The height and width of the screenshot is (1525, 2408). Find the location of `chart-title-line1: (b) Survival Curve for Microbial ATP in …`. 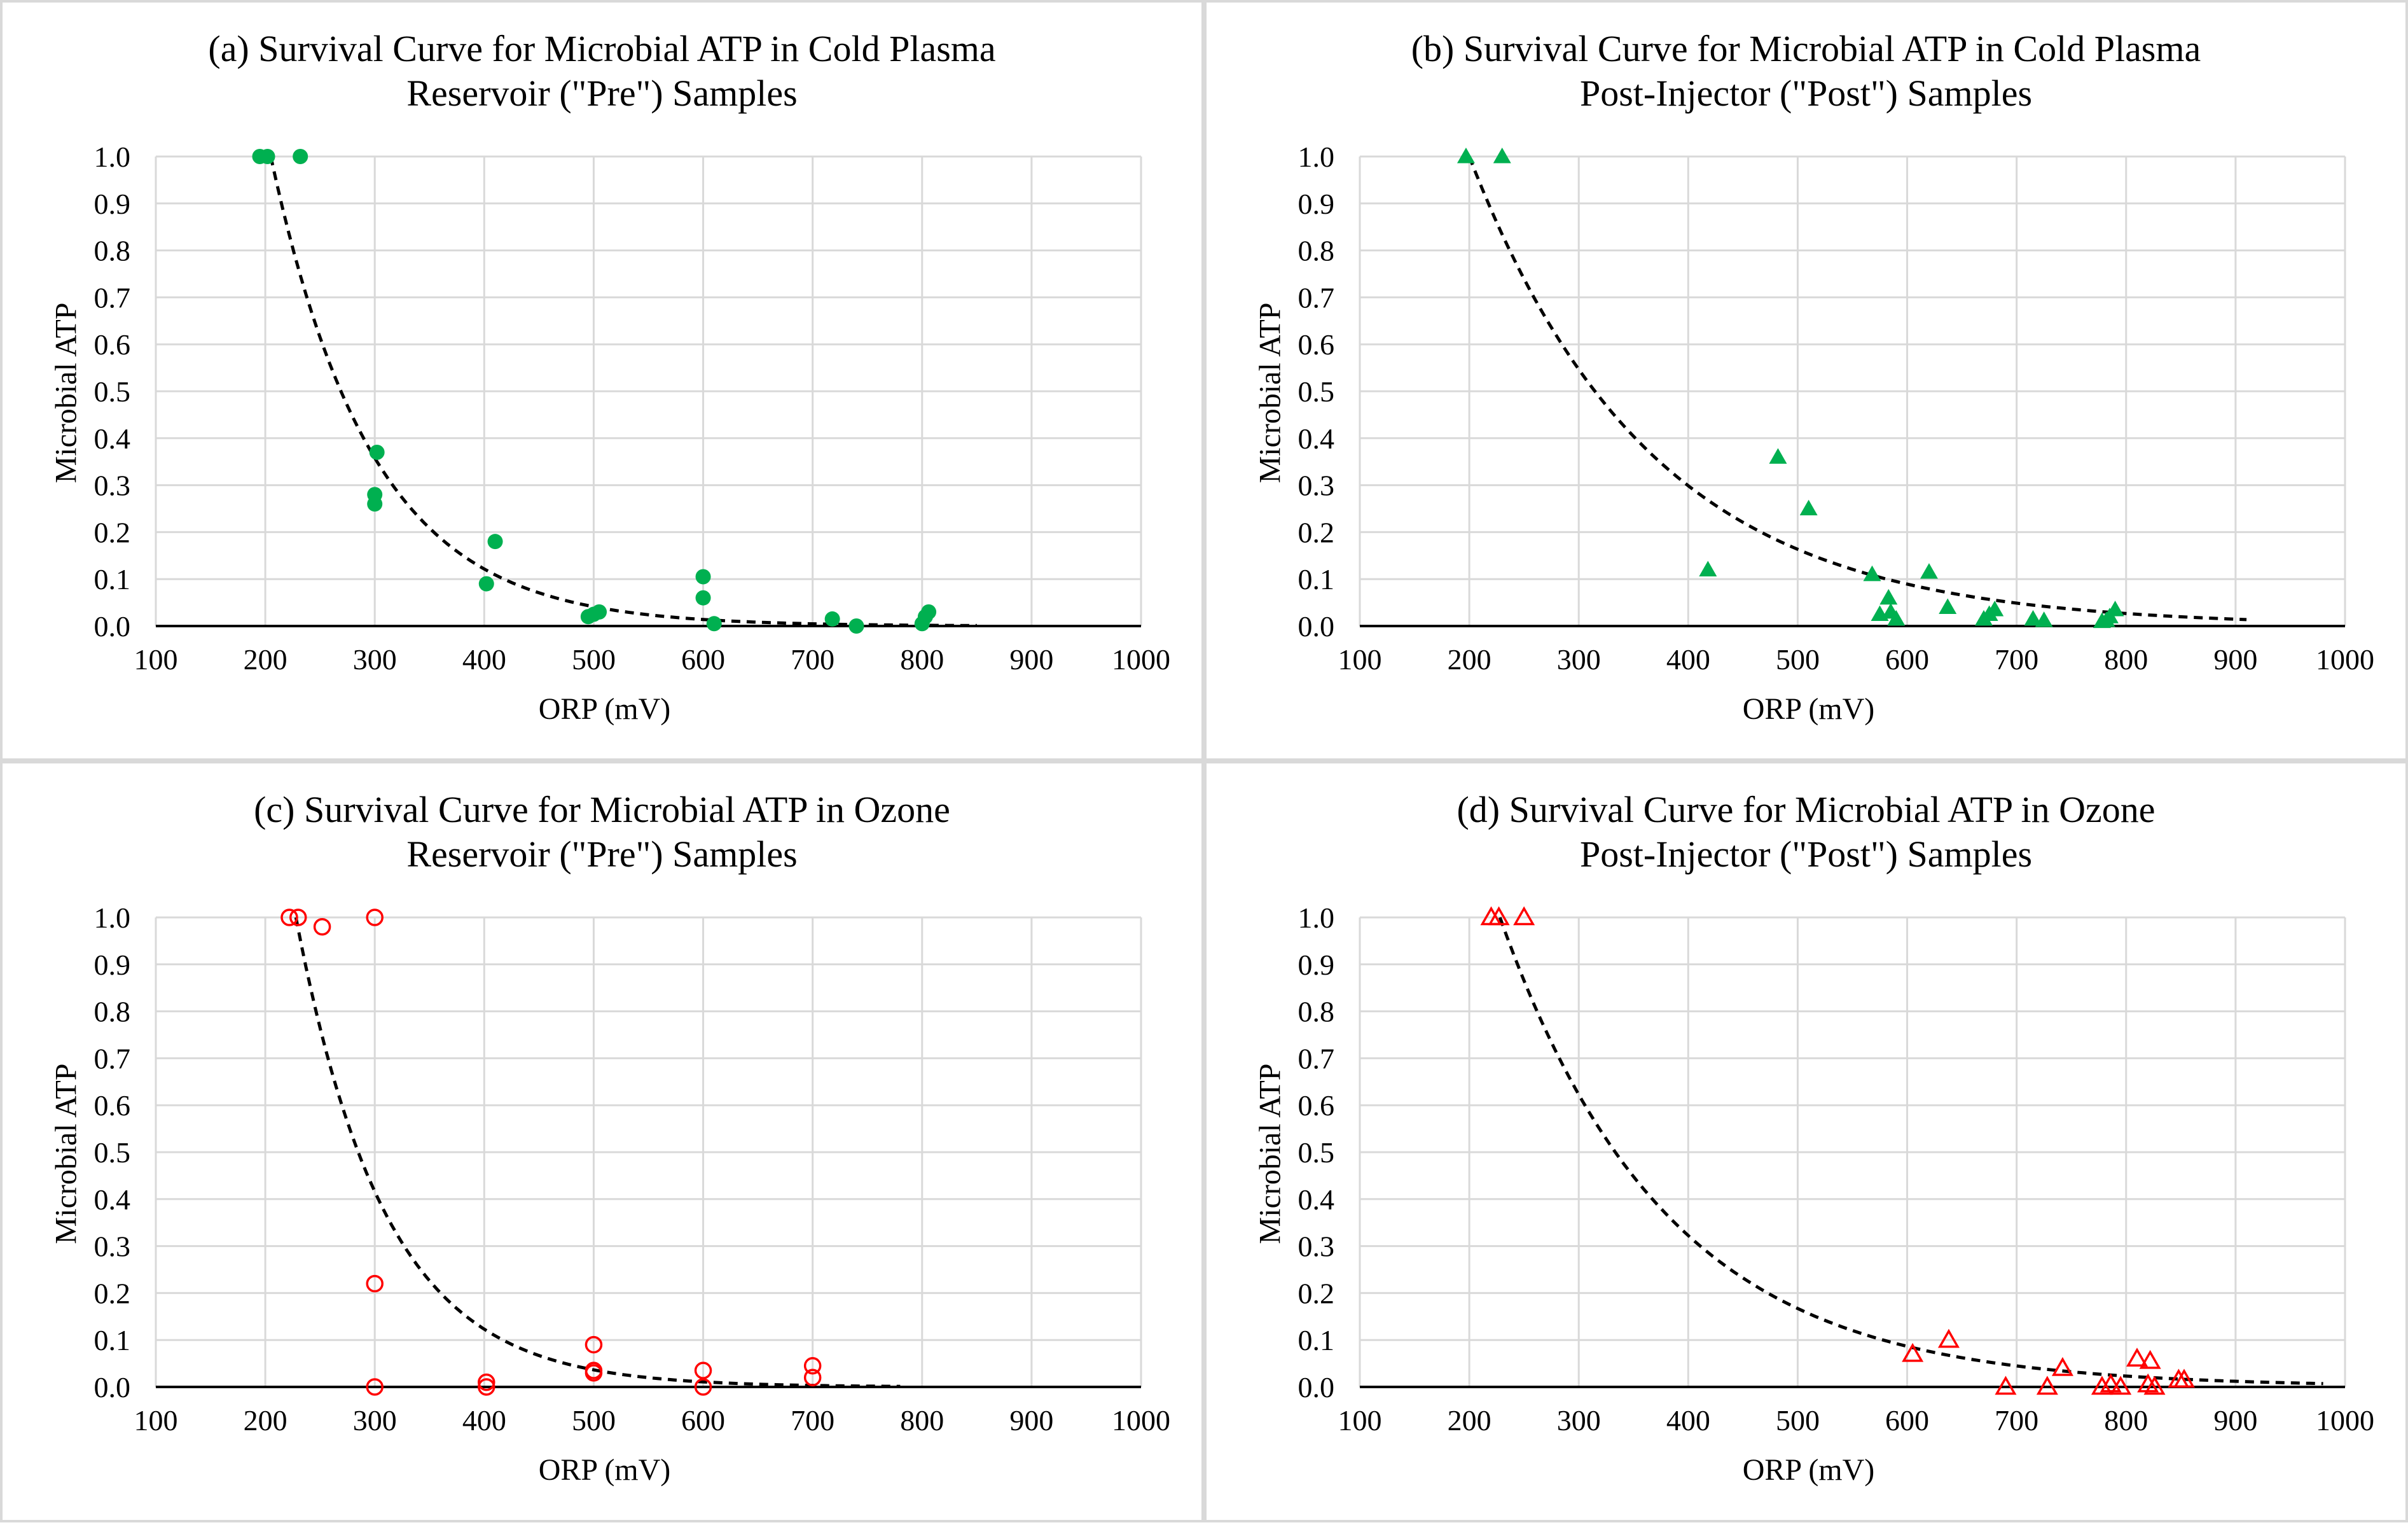

chart-title-line1: (b) Survival Curve for Microbial ATP in … is located at coordinates (1806, 48).